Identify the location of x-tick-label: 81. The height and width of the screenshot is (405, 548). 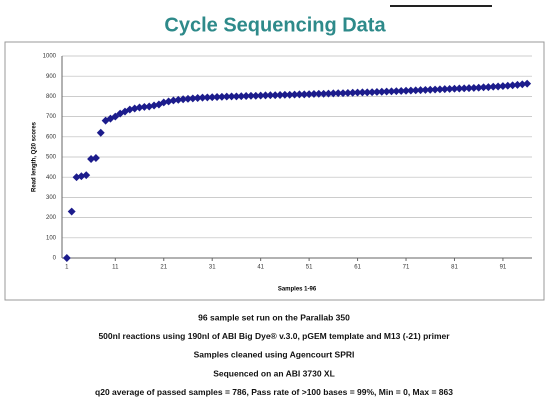
(454, 268).